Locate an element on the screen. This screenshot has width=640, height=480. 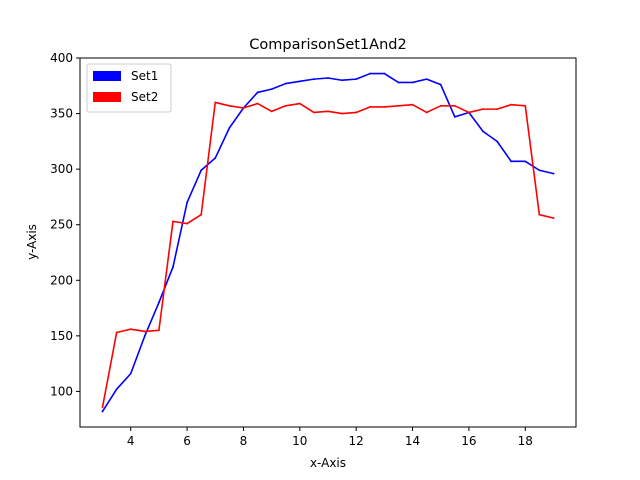
legend: Set1 Set2 is located at coordinates (129, 88).